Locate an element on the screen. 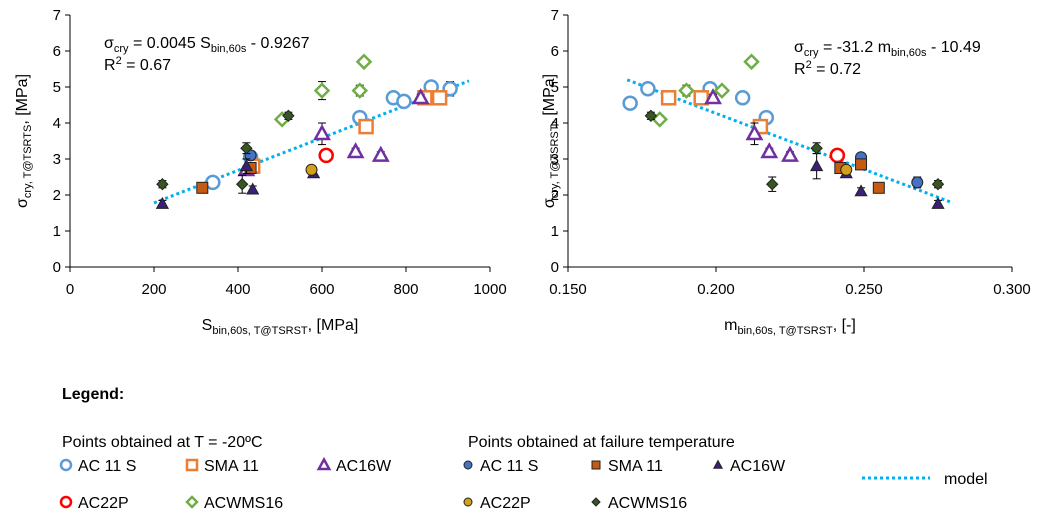  x-tick-label: 0.250 is located at coordinates (864, 289).